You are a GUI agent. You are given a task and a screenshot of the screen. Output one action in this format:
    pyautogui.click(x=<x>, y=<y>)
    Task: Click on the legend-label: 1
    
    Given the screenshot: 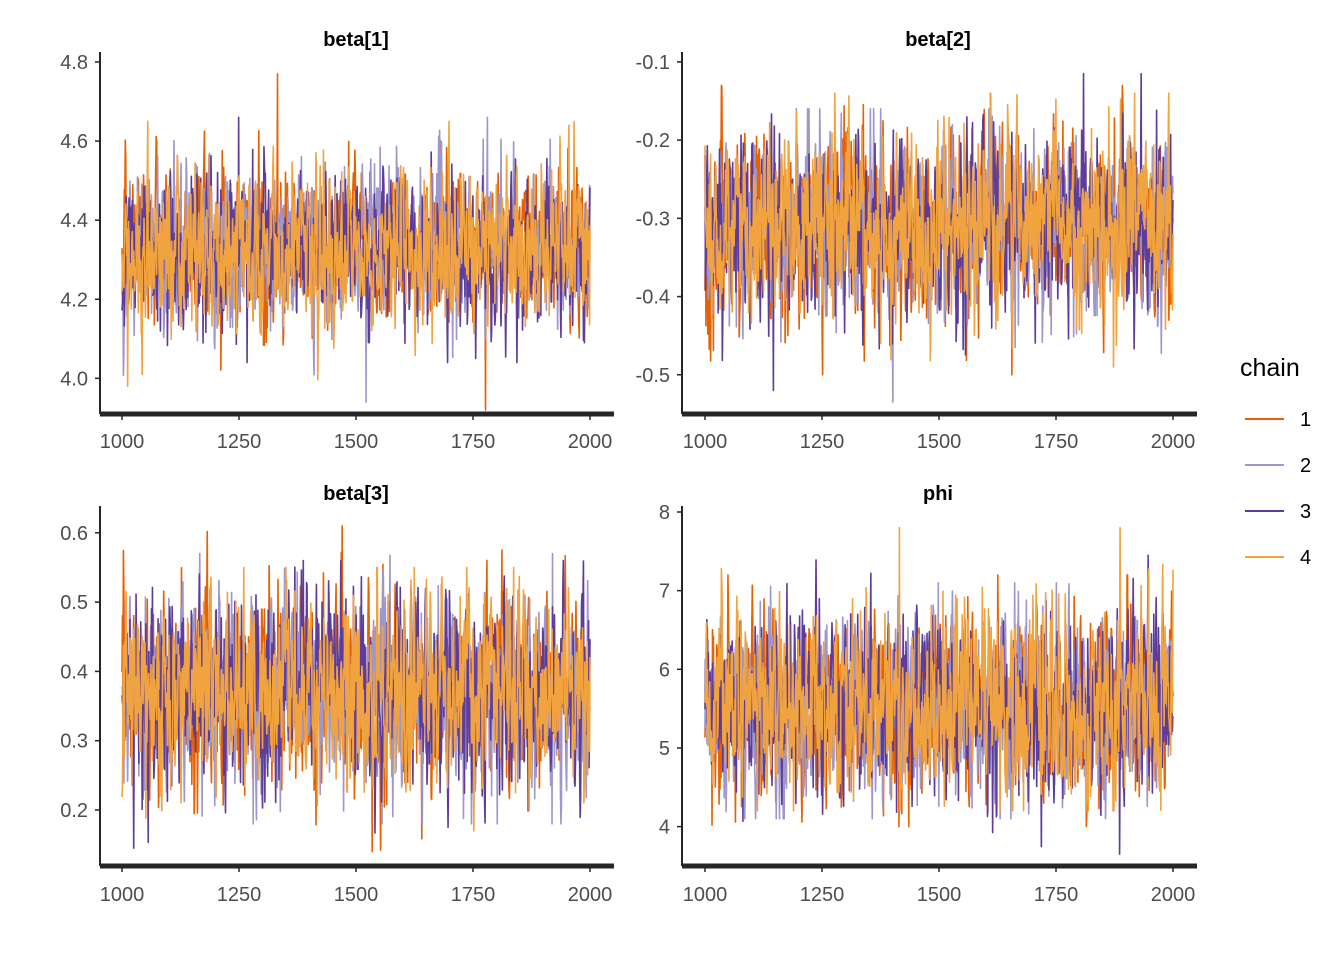 What is the action you would take?
    pyautogui.click(x=1305, y=420)
    